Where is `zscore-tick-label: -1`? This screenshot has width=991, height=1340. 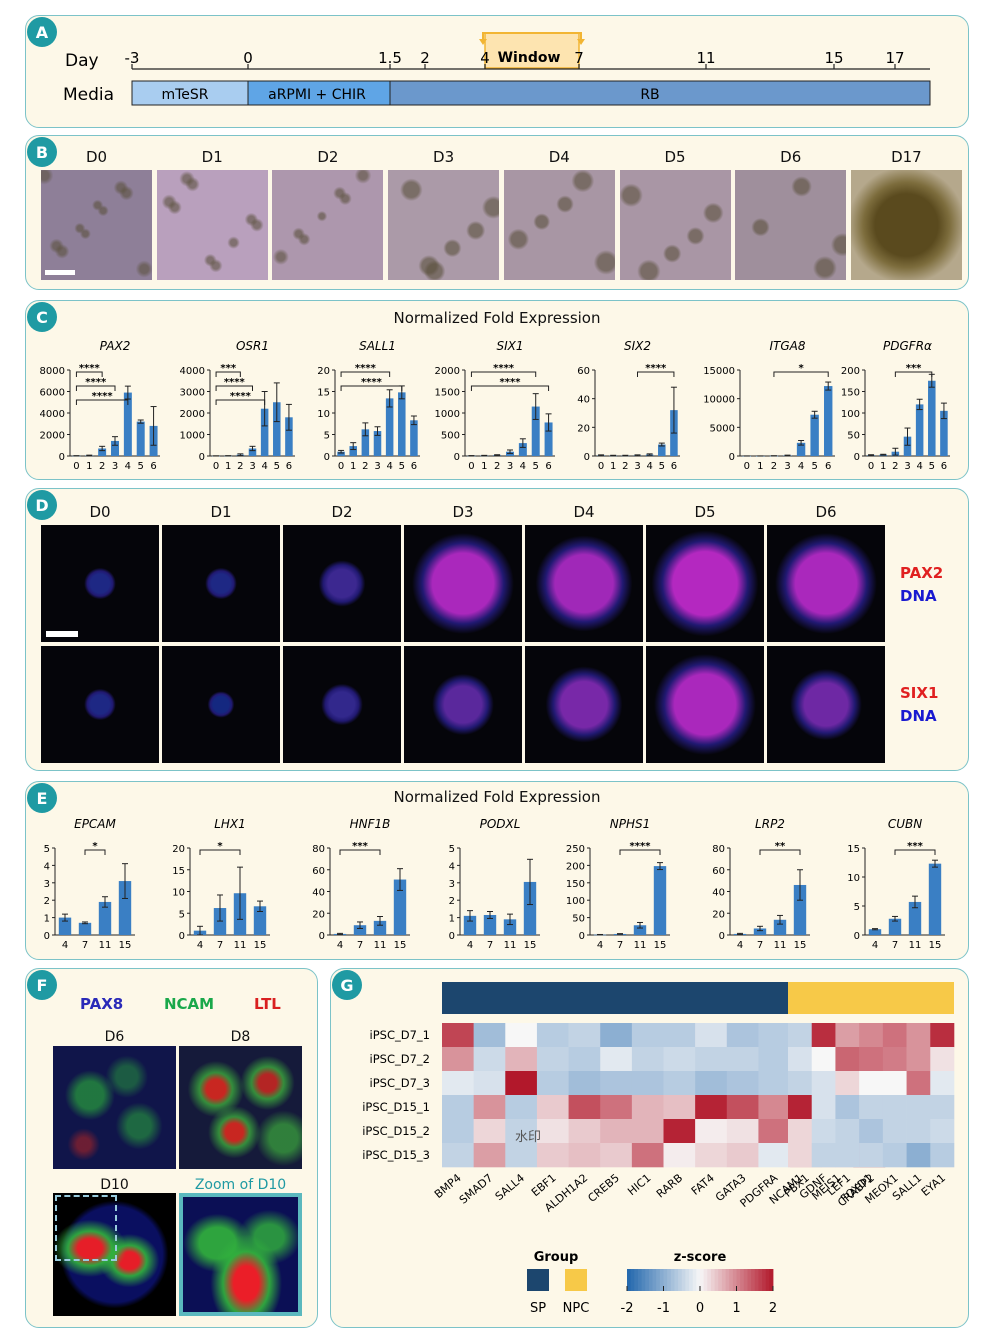 zscore-tick-label: -1 is located at coordinates (663, 1308).